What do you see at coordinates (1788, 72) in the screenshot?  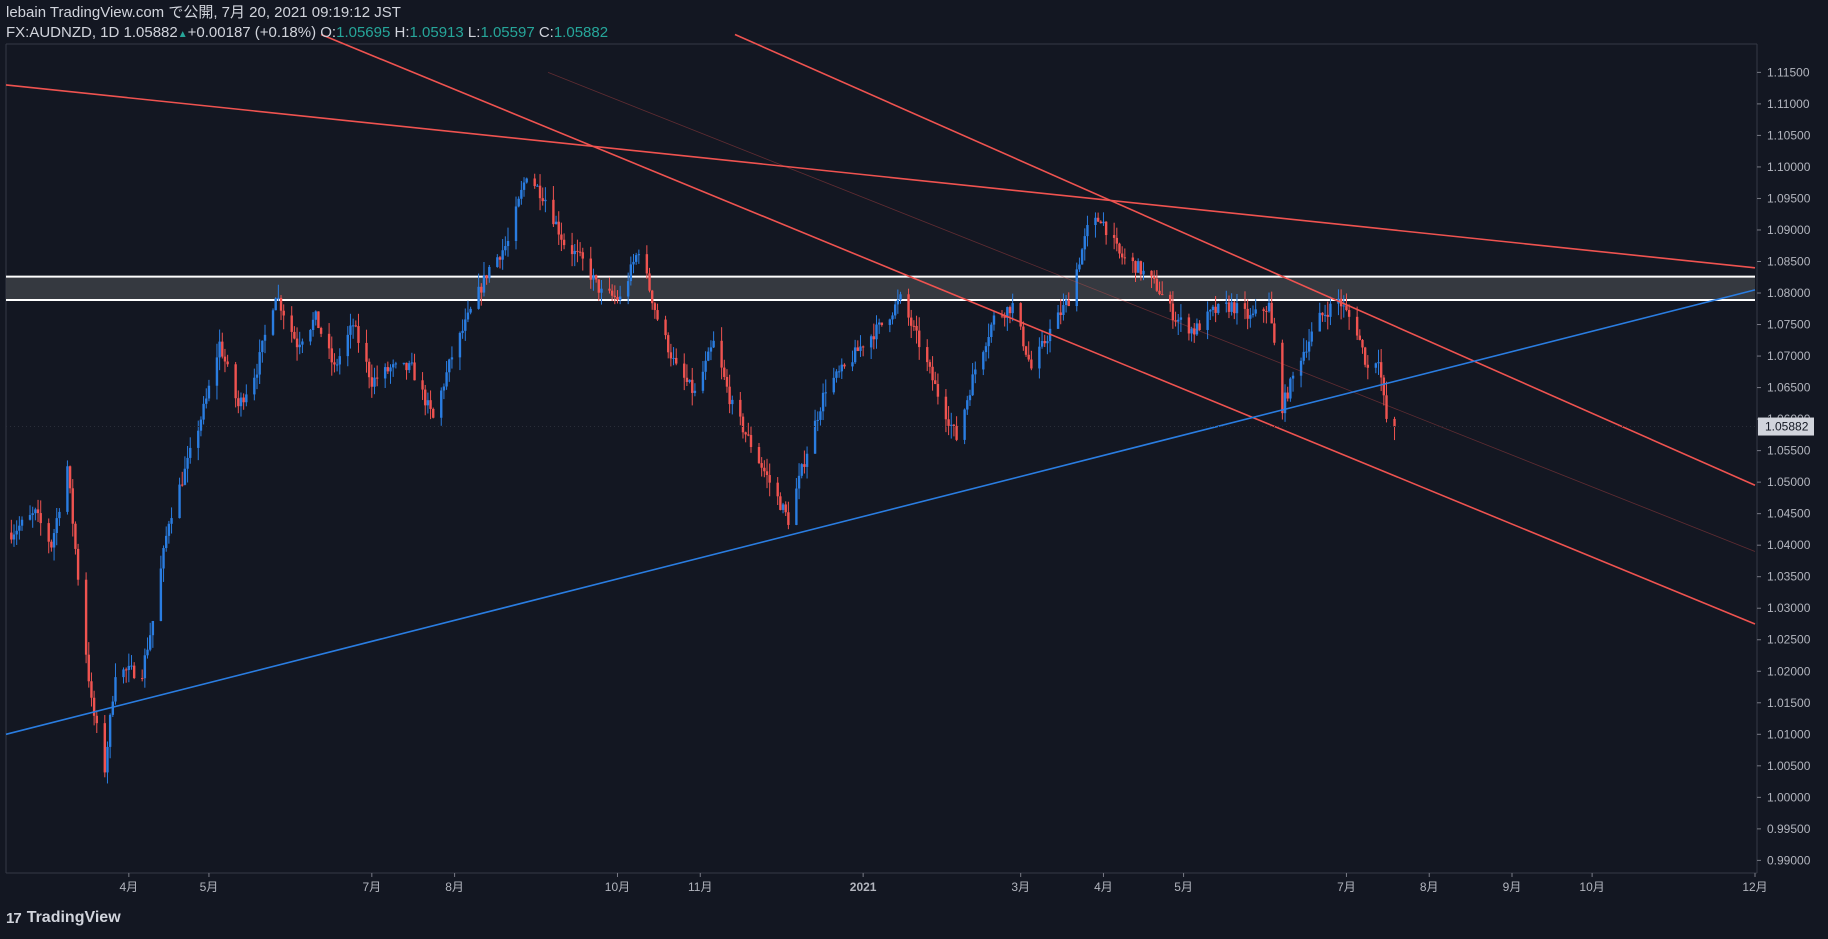 I see `y-tick-label: 1.11500` at bounding box center [1788, 72].